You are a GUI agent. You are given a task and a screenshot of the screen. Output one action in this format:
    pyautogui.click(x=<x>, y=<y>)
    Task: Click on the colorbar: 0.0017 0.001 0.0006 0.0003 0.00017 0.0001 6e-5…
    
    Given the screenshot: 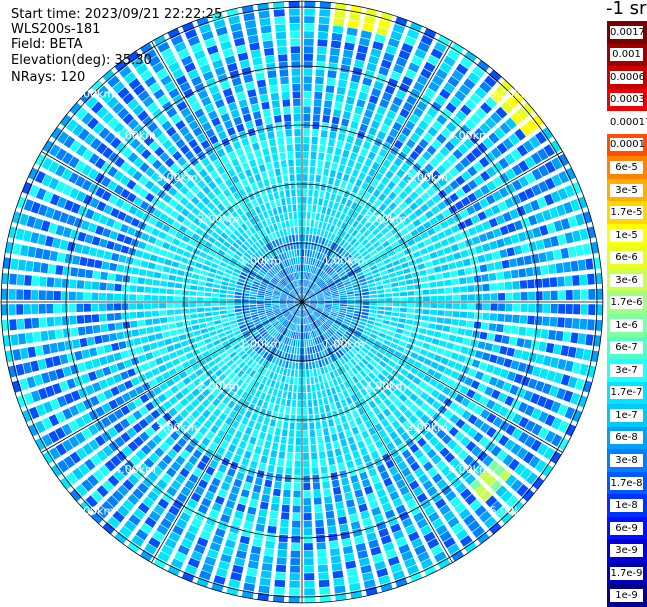 What is the action you would take?
    pyautogui.click(x=627, y=314)
    